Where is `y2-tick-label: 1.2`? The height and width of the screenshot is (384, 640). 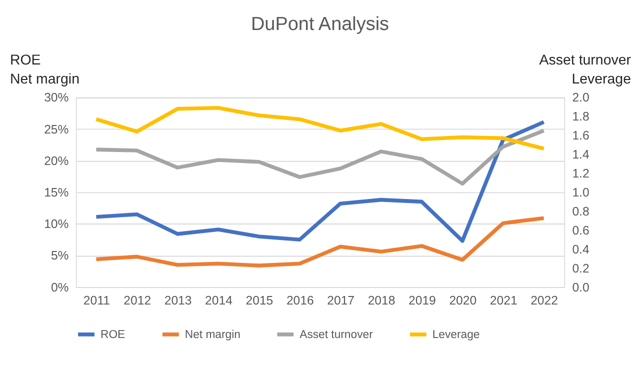 y2-tick-label: 1.2 is located at coordinates (581, 173).